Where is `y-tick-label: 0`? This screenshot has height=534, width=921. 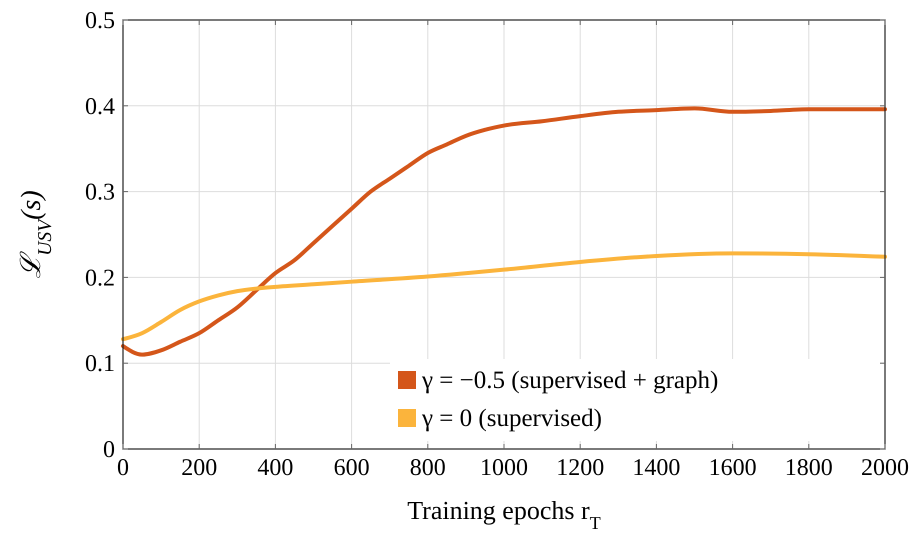
y-tick-label: 0 is located at coordinates (109, 450).